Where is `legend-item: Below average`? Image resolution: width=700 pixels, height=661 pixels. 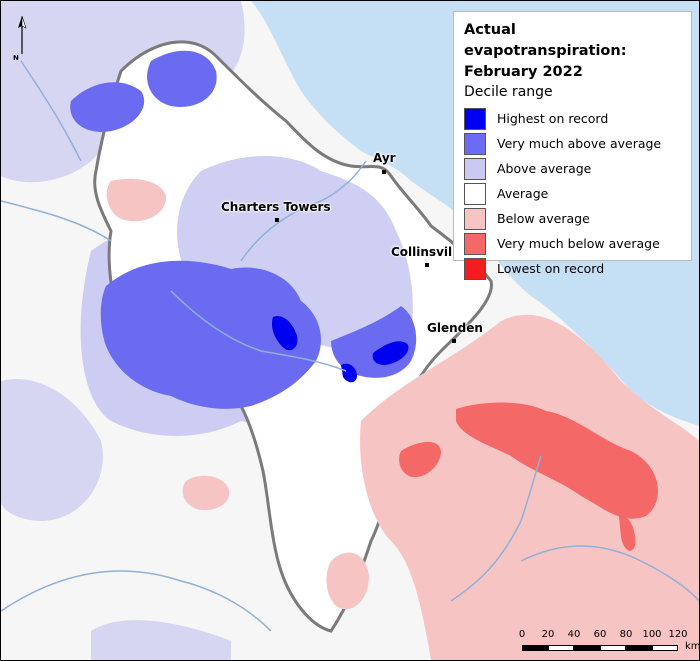 legend-item: Below average is located at coordinates (572, 218).